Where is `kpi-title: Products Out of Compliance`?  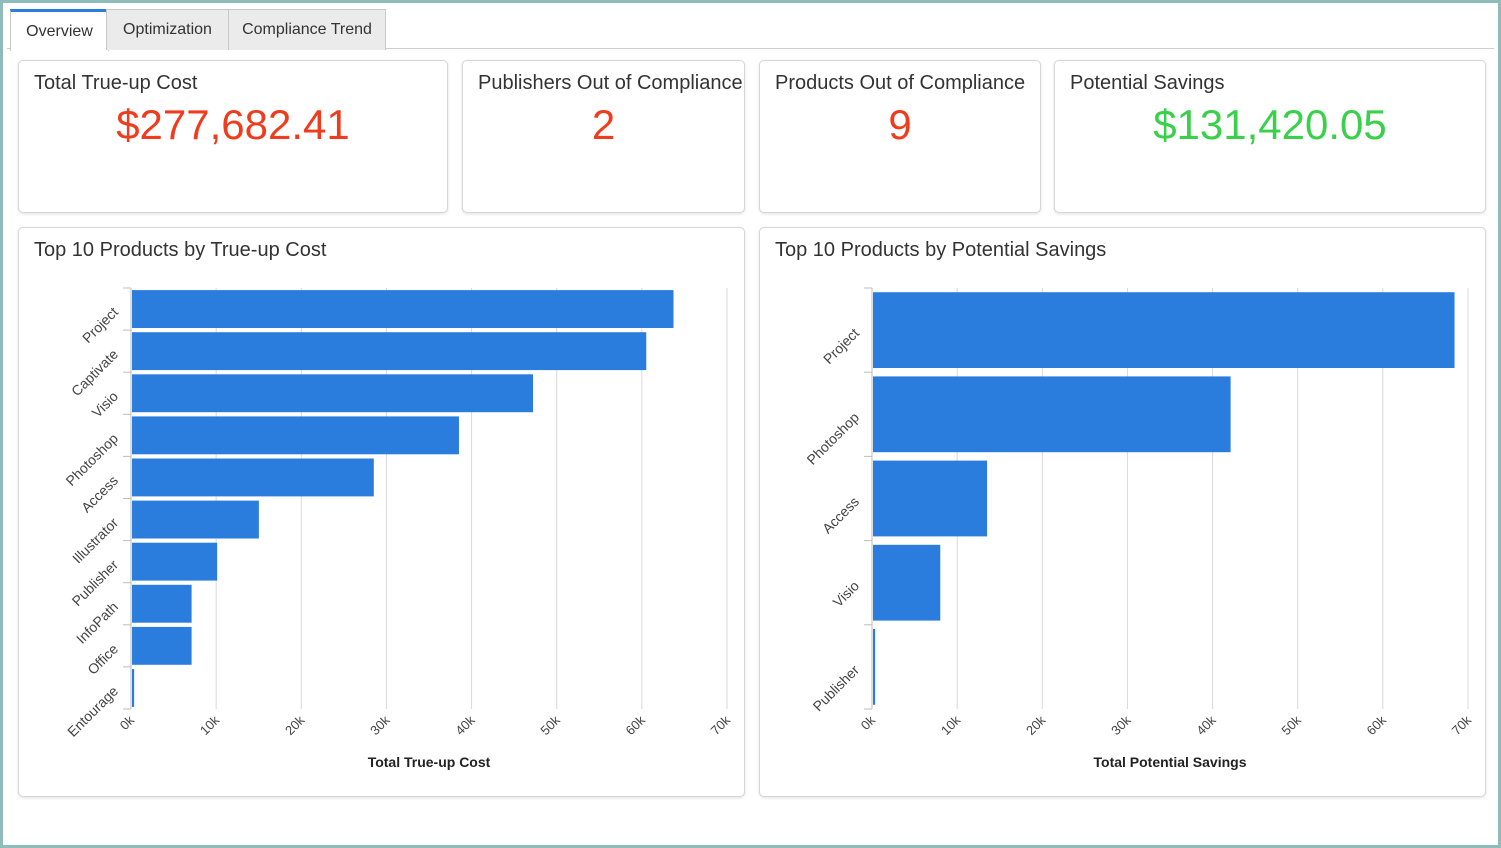
kpi-title: Products Out of Compliance is located at coordinates (900, 83).